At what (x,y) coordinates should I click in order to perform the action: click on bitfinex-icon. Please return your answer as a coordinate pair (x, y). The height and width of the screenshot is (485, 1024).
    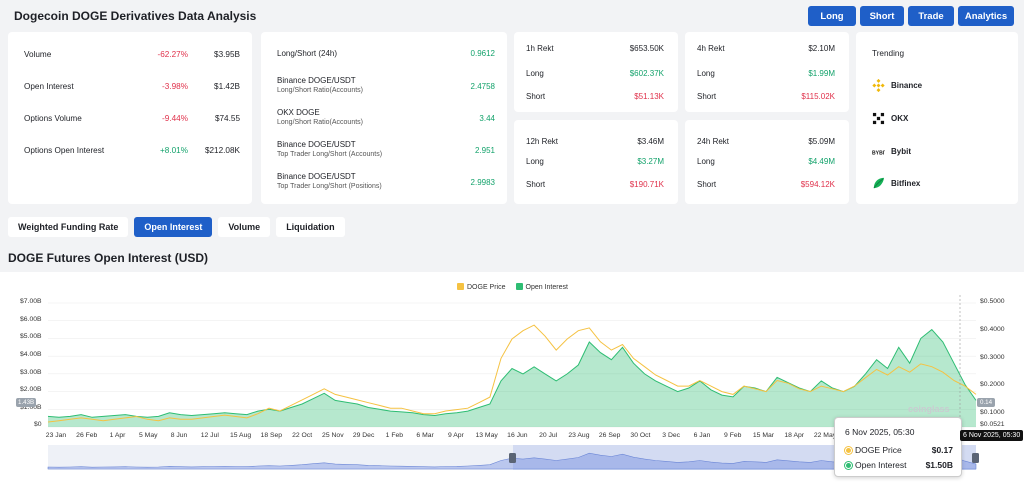
    Looking at the image, I should click on (879, 183).